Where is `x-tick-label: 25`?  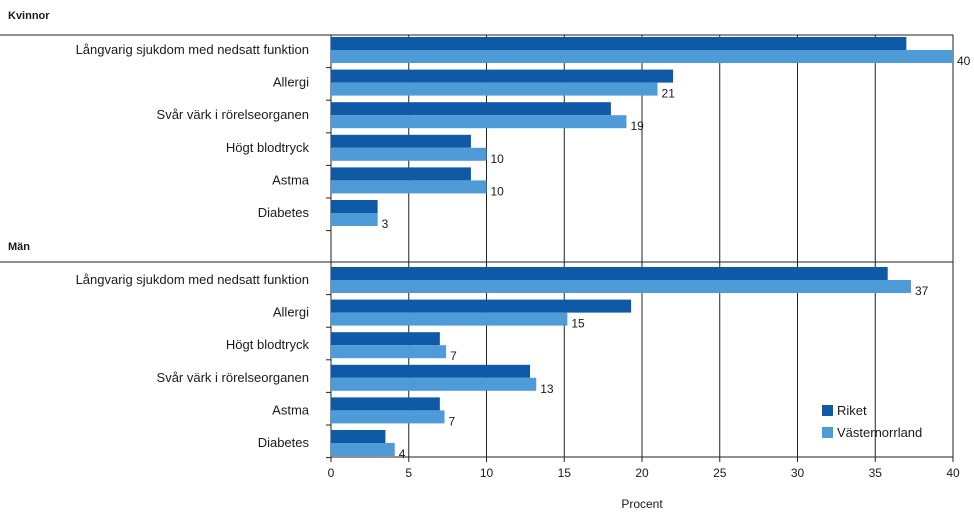 x-tick-label: 25 is located at coordinates (720, 473).